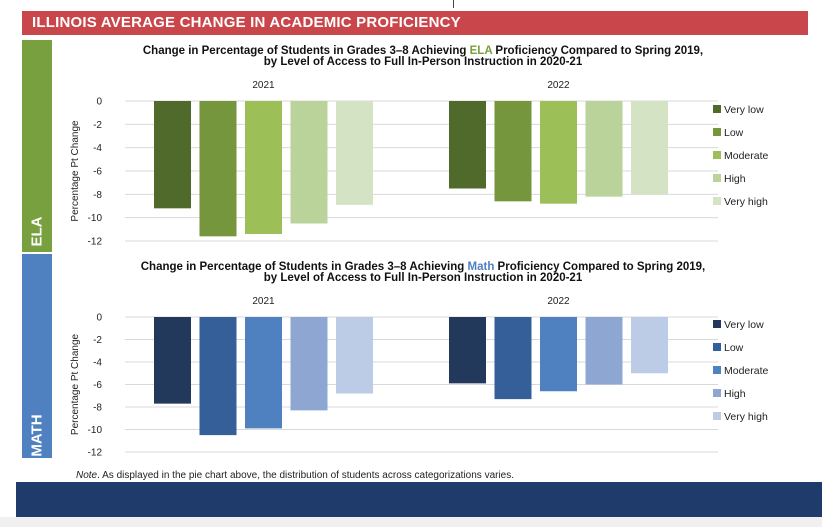  I want to click on chart1-bar-high-2021, so click(309, 162).